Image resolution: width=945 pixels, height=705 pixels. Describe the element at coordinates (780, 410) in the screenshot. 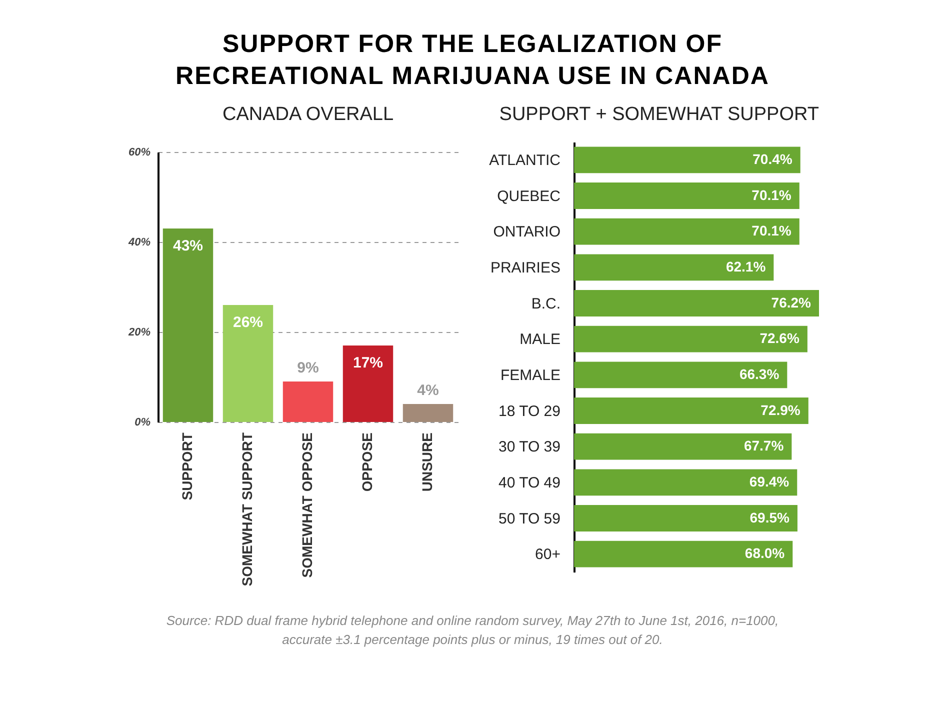

I see `data-label: 72.9%` at that location.